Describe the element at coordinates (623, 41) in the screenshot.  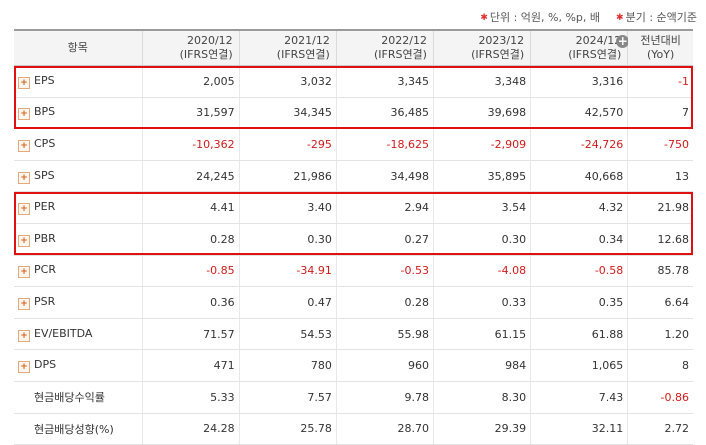
I see `plus-circle-icon: +` at that location.